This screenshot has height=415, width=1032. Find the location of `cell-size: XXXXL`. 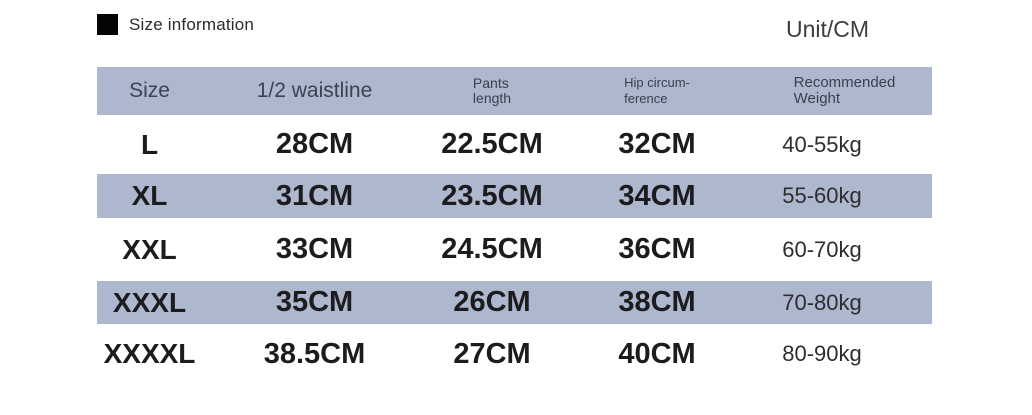

cell-size: XXXXL is located at coordinates (149, 353).